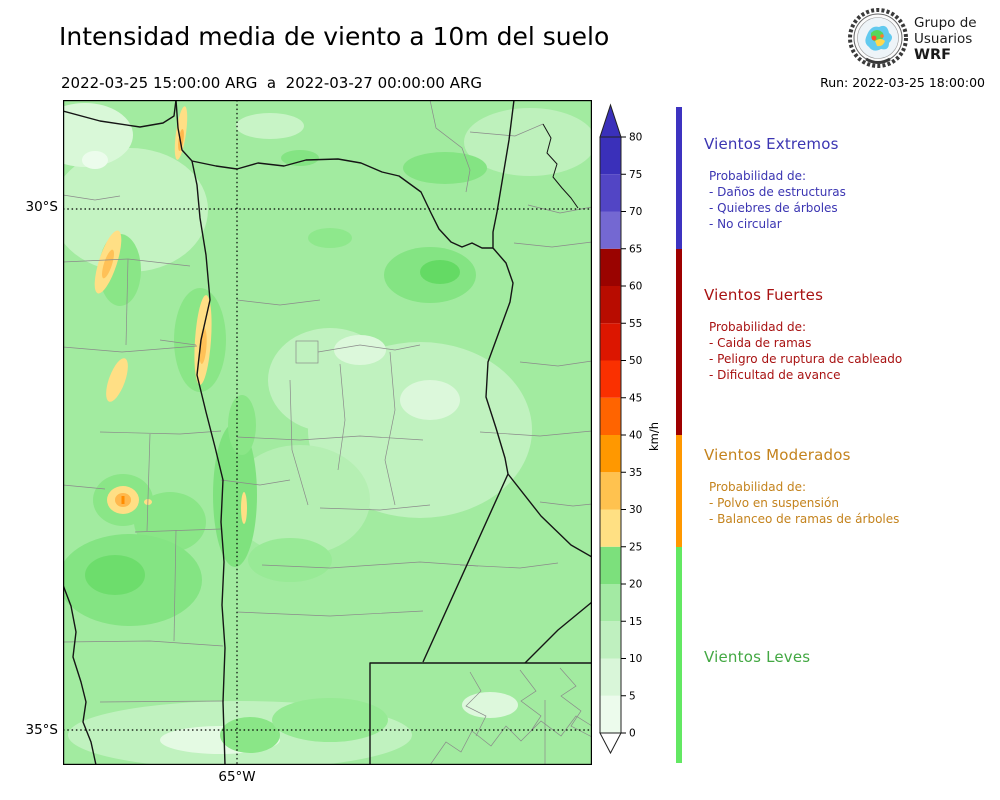 This screenshot has height=800, width=1000. I want to click on wrf-logo-text: Grupo de Usuarios WRF, so click(945, 39).